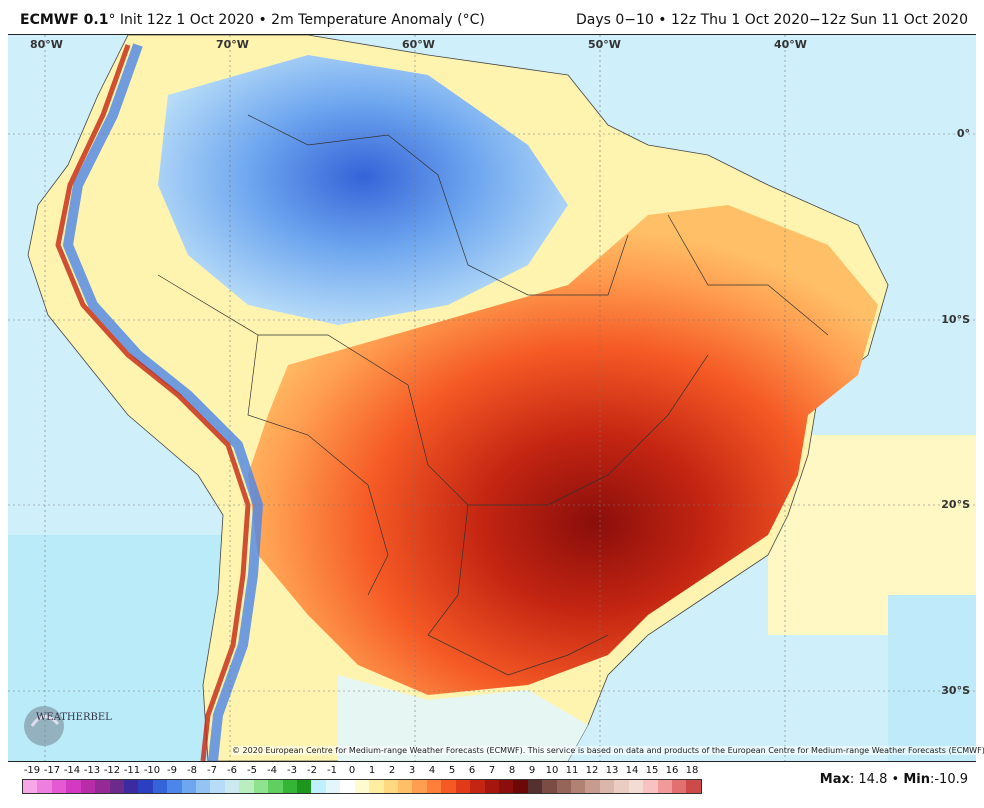  Describe the element at coordinates (232, 770) in the screenshot. I see `colorbar-tick-label: -6` at that location.